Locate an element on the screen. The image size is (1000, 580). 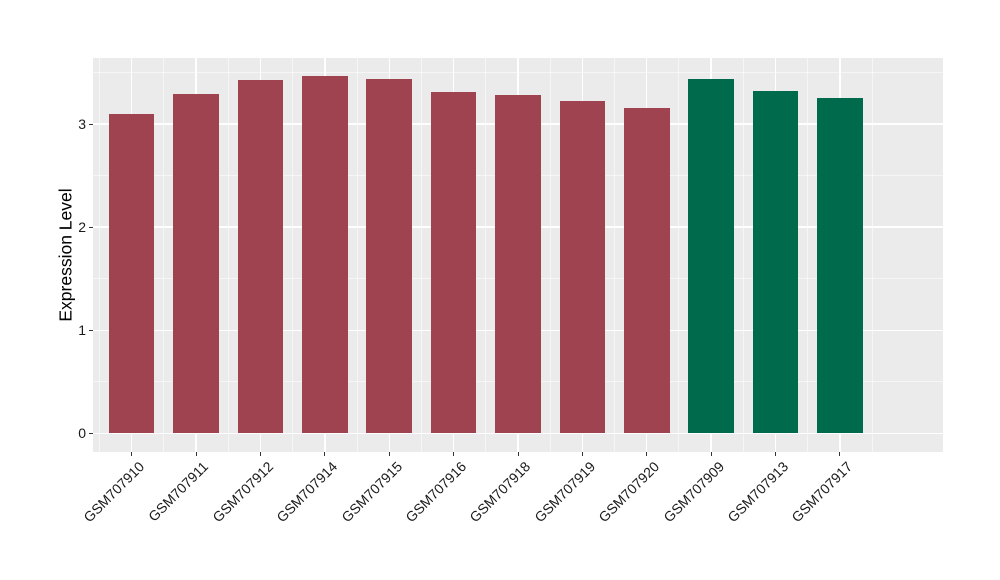
x-tick-label: GSM707916 is located at coordinates (436, 492).